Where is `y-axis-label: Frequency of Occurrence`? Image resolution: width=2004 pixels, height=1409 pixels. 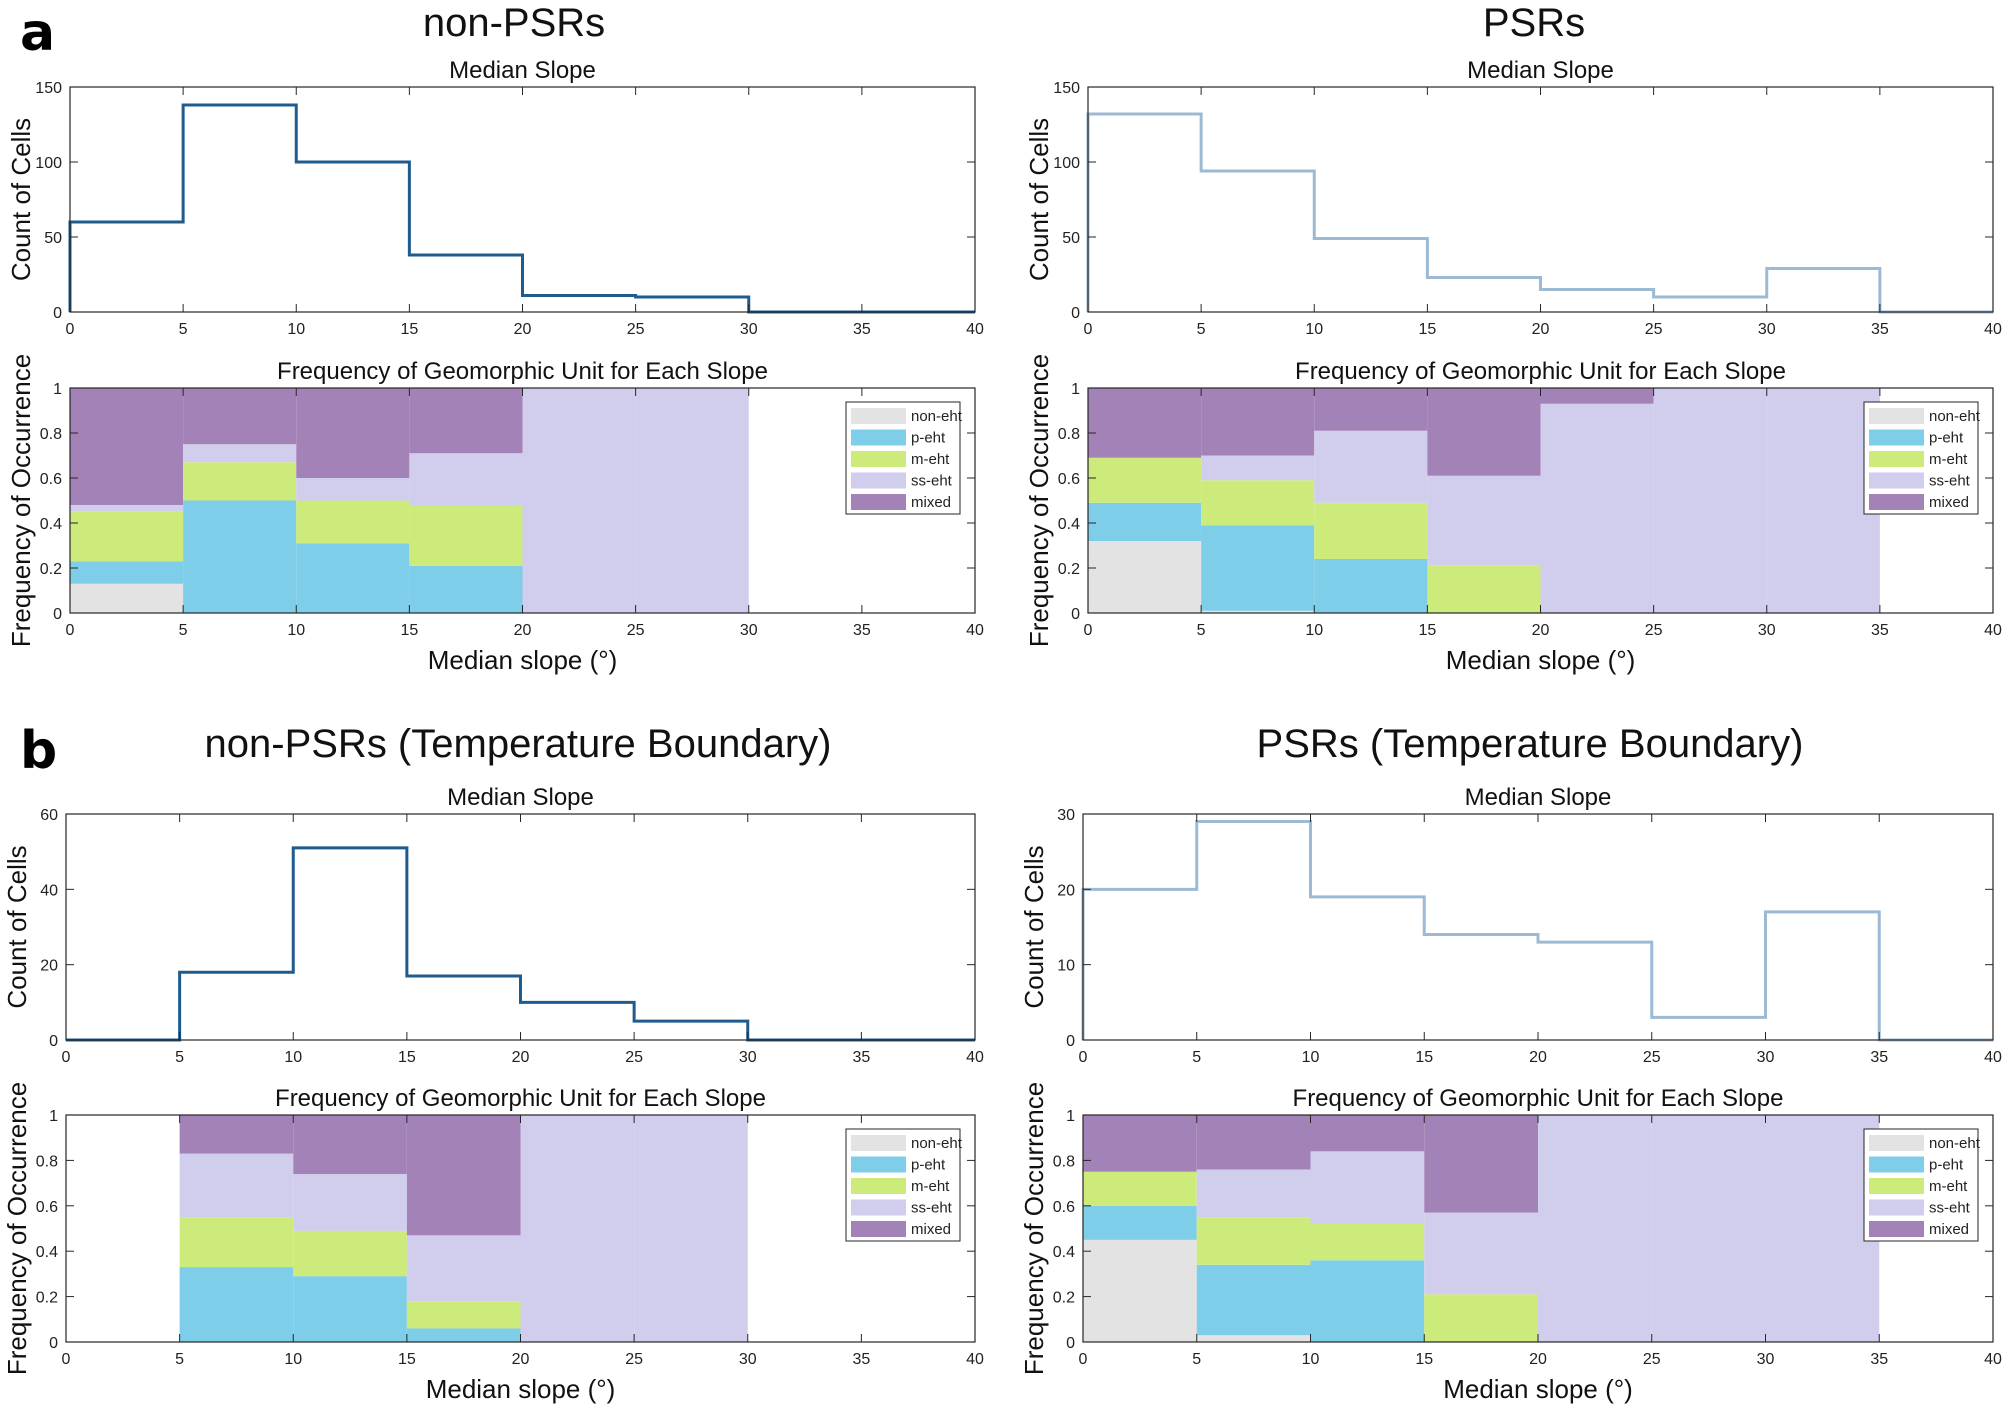
y-axis-label: Frequency of Occurrence is located at coordinates (17, 1228).